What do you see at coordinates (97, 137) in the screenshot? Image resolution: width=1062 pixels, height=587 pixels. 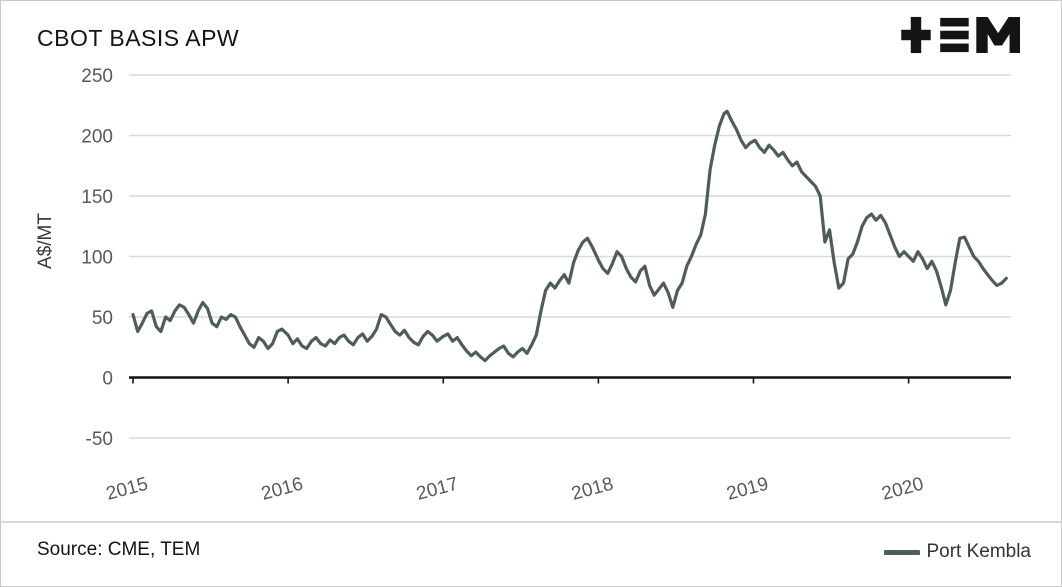 I see `y-tick-label: 200` at bounding box center [97, 137].